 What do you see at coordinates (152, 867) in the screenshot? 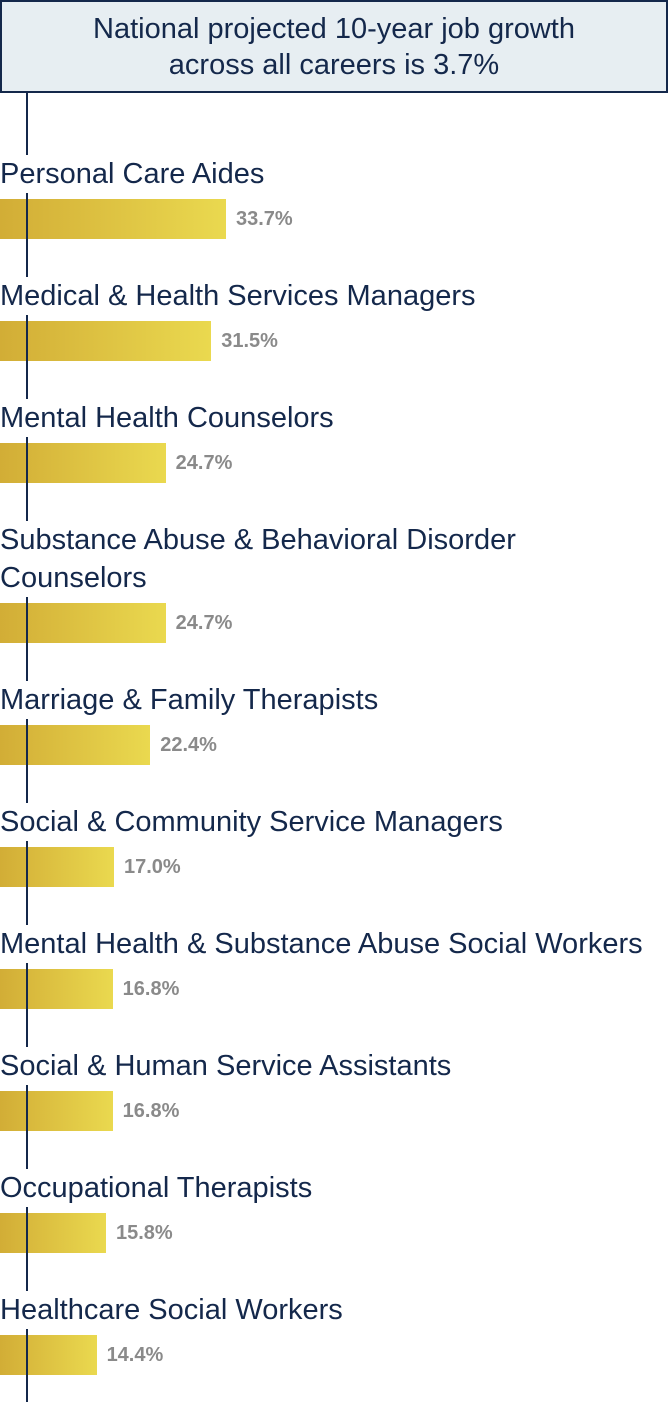
I see `value-label: 17.0%` at bounding box center [152, 867].